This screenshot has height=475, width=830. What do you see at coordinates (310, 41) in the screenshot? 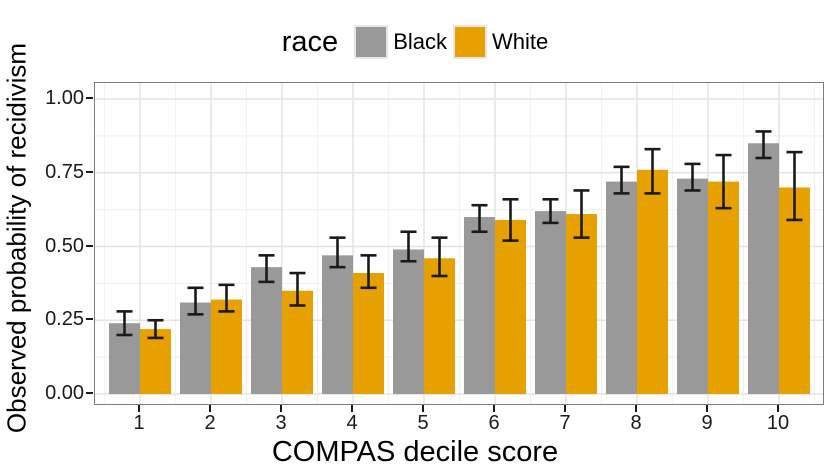
I see `legend-title: race` at bounding box center [310, 41].